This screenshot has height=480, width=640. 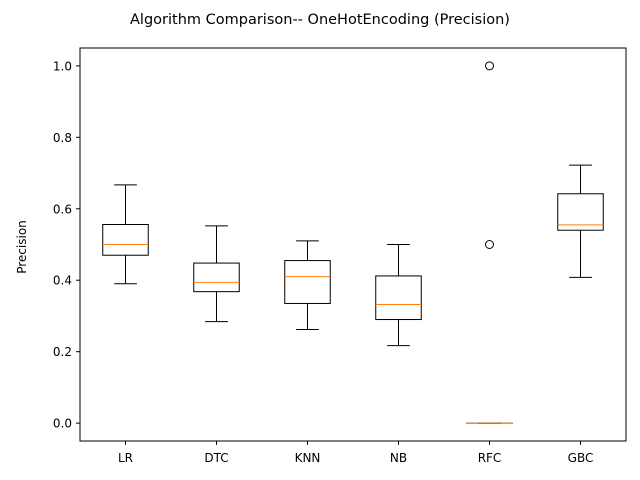 What do you see at coordinates (125, 458) in the screenshot?
I see `x-tick-label: LR` at bounding box center [125, 458].